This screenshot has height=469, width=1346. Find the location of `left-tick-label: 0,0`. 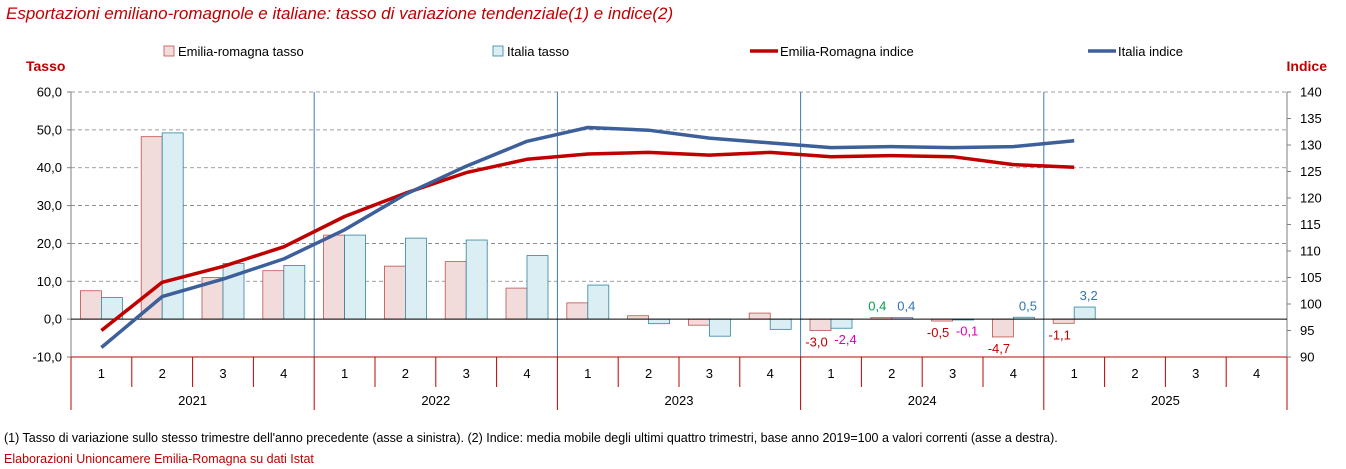

left-tick-label: 0,0 is located at coordinates (53, 319).